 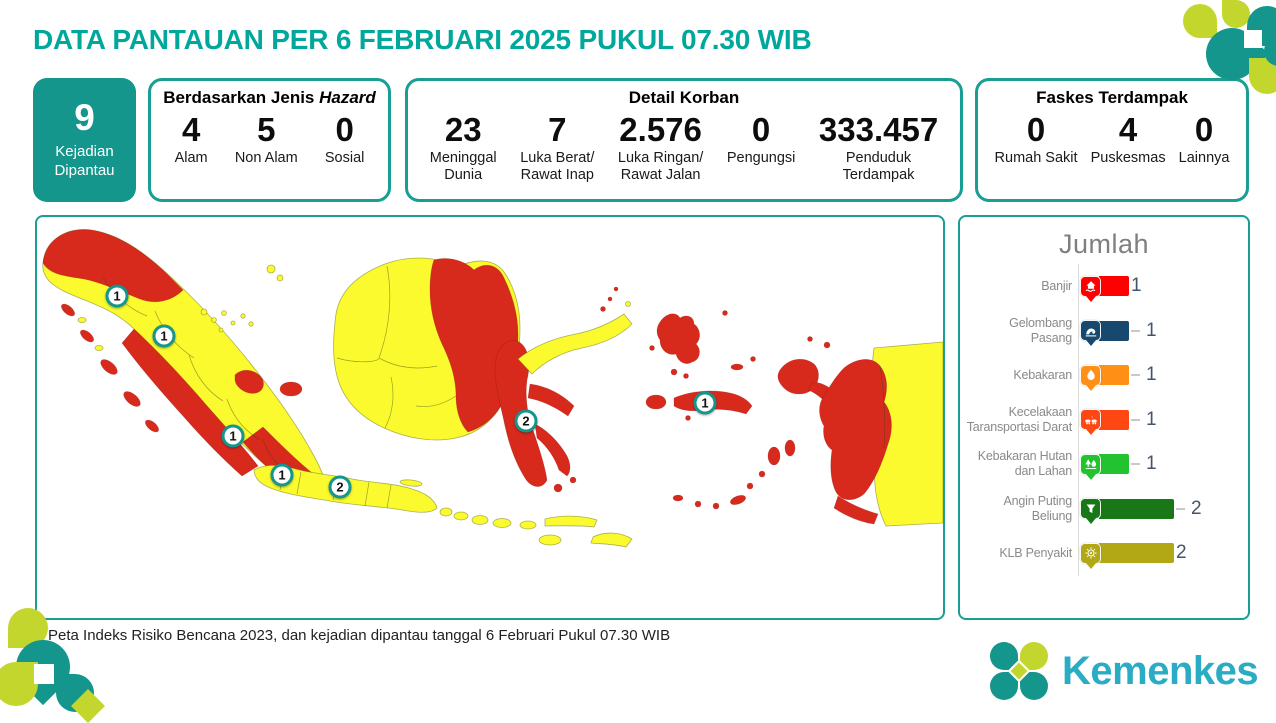 What do you see at coordinates (660, 130) in the screenshot?
I see `stat-value: 2.576` at bounding box center [660, 130].